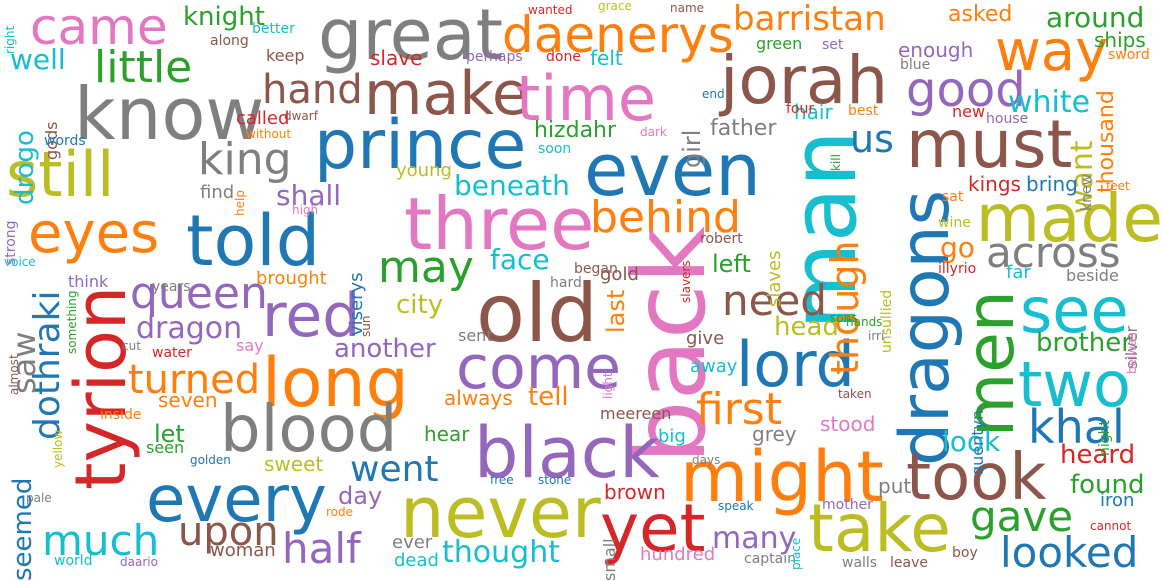 Image resolution: width=1163 pixels, height=581 pixels. What do you see at coordinates (1052, 184) in the screenshot?
I see `cloud-word-bring: bring` at bounding box center [1052, 184].